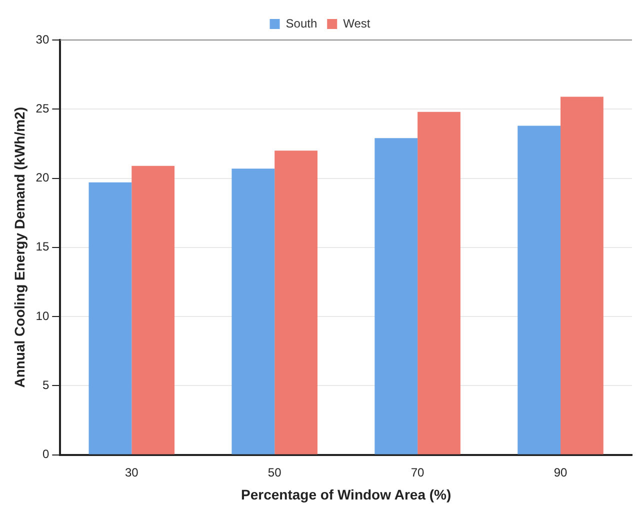  Describe the element at coordinates (46, 454) in the screenshot. I see `y-tick-label: 0` at that location.